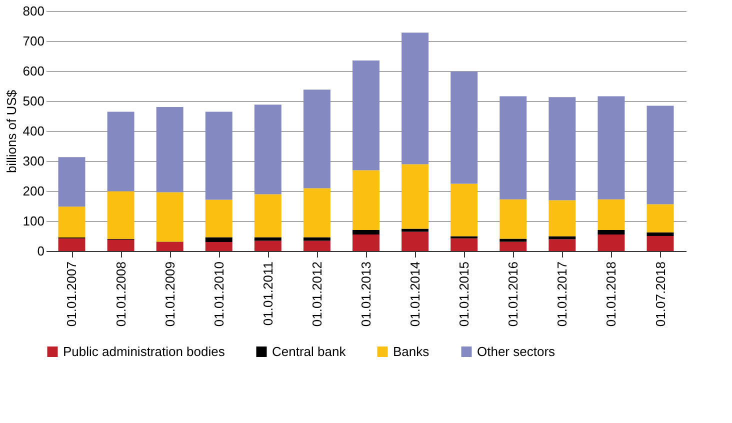 This screenshot has height=423, width=732. What do you see at coordinates (33, 41) in the screenshot?
I see `y-tick-label: 700` at bounding box center [33, 41].